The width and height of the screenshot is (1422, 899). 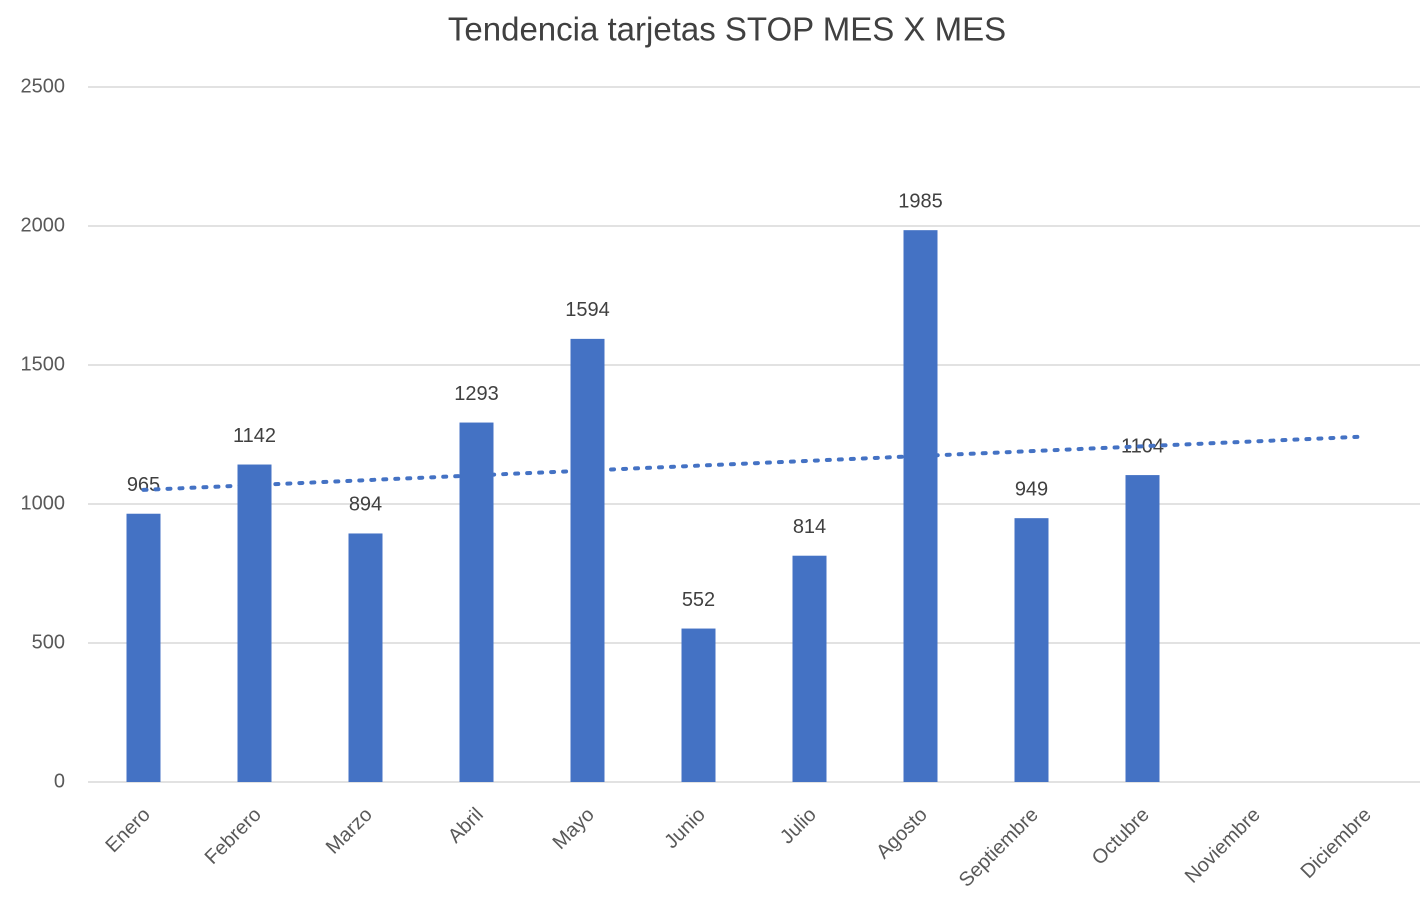 What do you see at coordinates (43, 503) in the screenshot?
I see `y-tick-label: 1000` at bounding box center [43, 503].